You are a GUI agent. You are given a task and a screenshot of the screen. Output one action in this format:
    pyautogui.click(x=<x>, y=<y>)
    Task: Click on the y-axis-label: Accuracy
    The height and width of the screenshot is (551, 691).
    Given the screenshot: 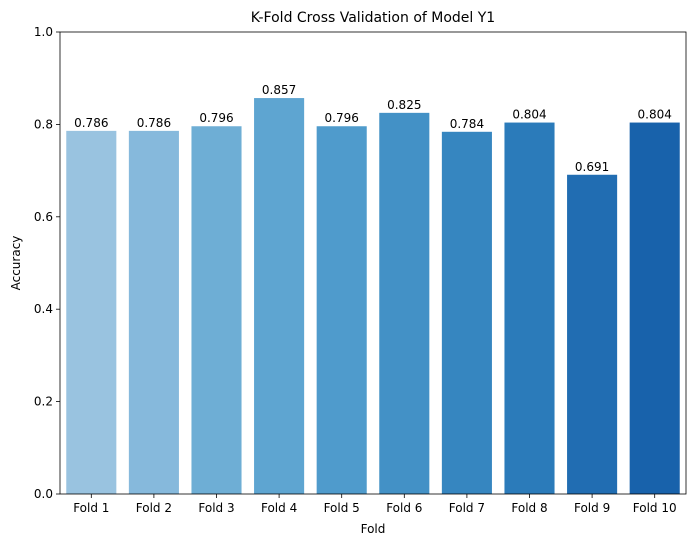 What is the action you would take?
    pyautogui.click(x=16, y=263)
    